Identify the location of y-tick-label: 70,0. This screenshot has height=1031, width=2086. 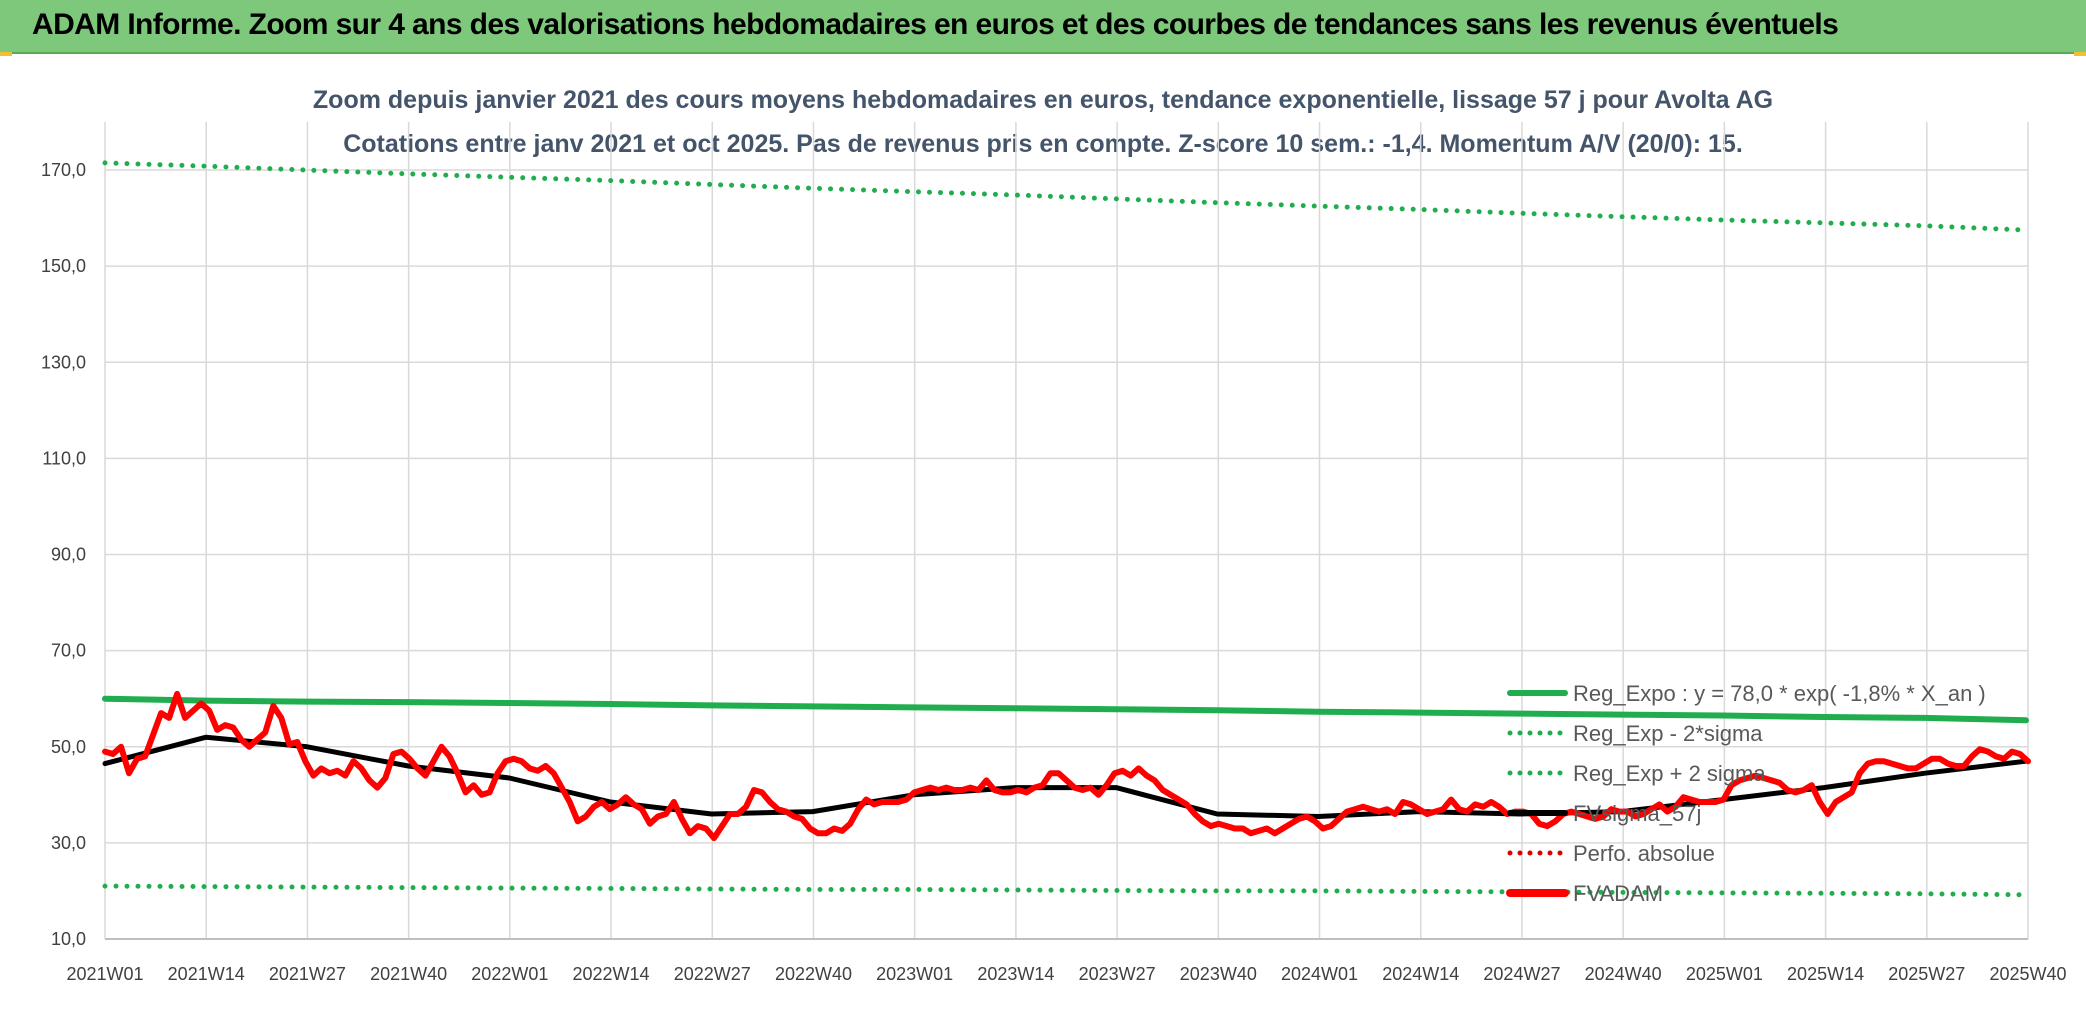
(68, 651).